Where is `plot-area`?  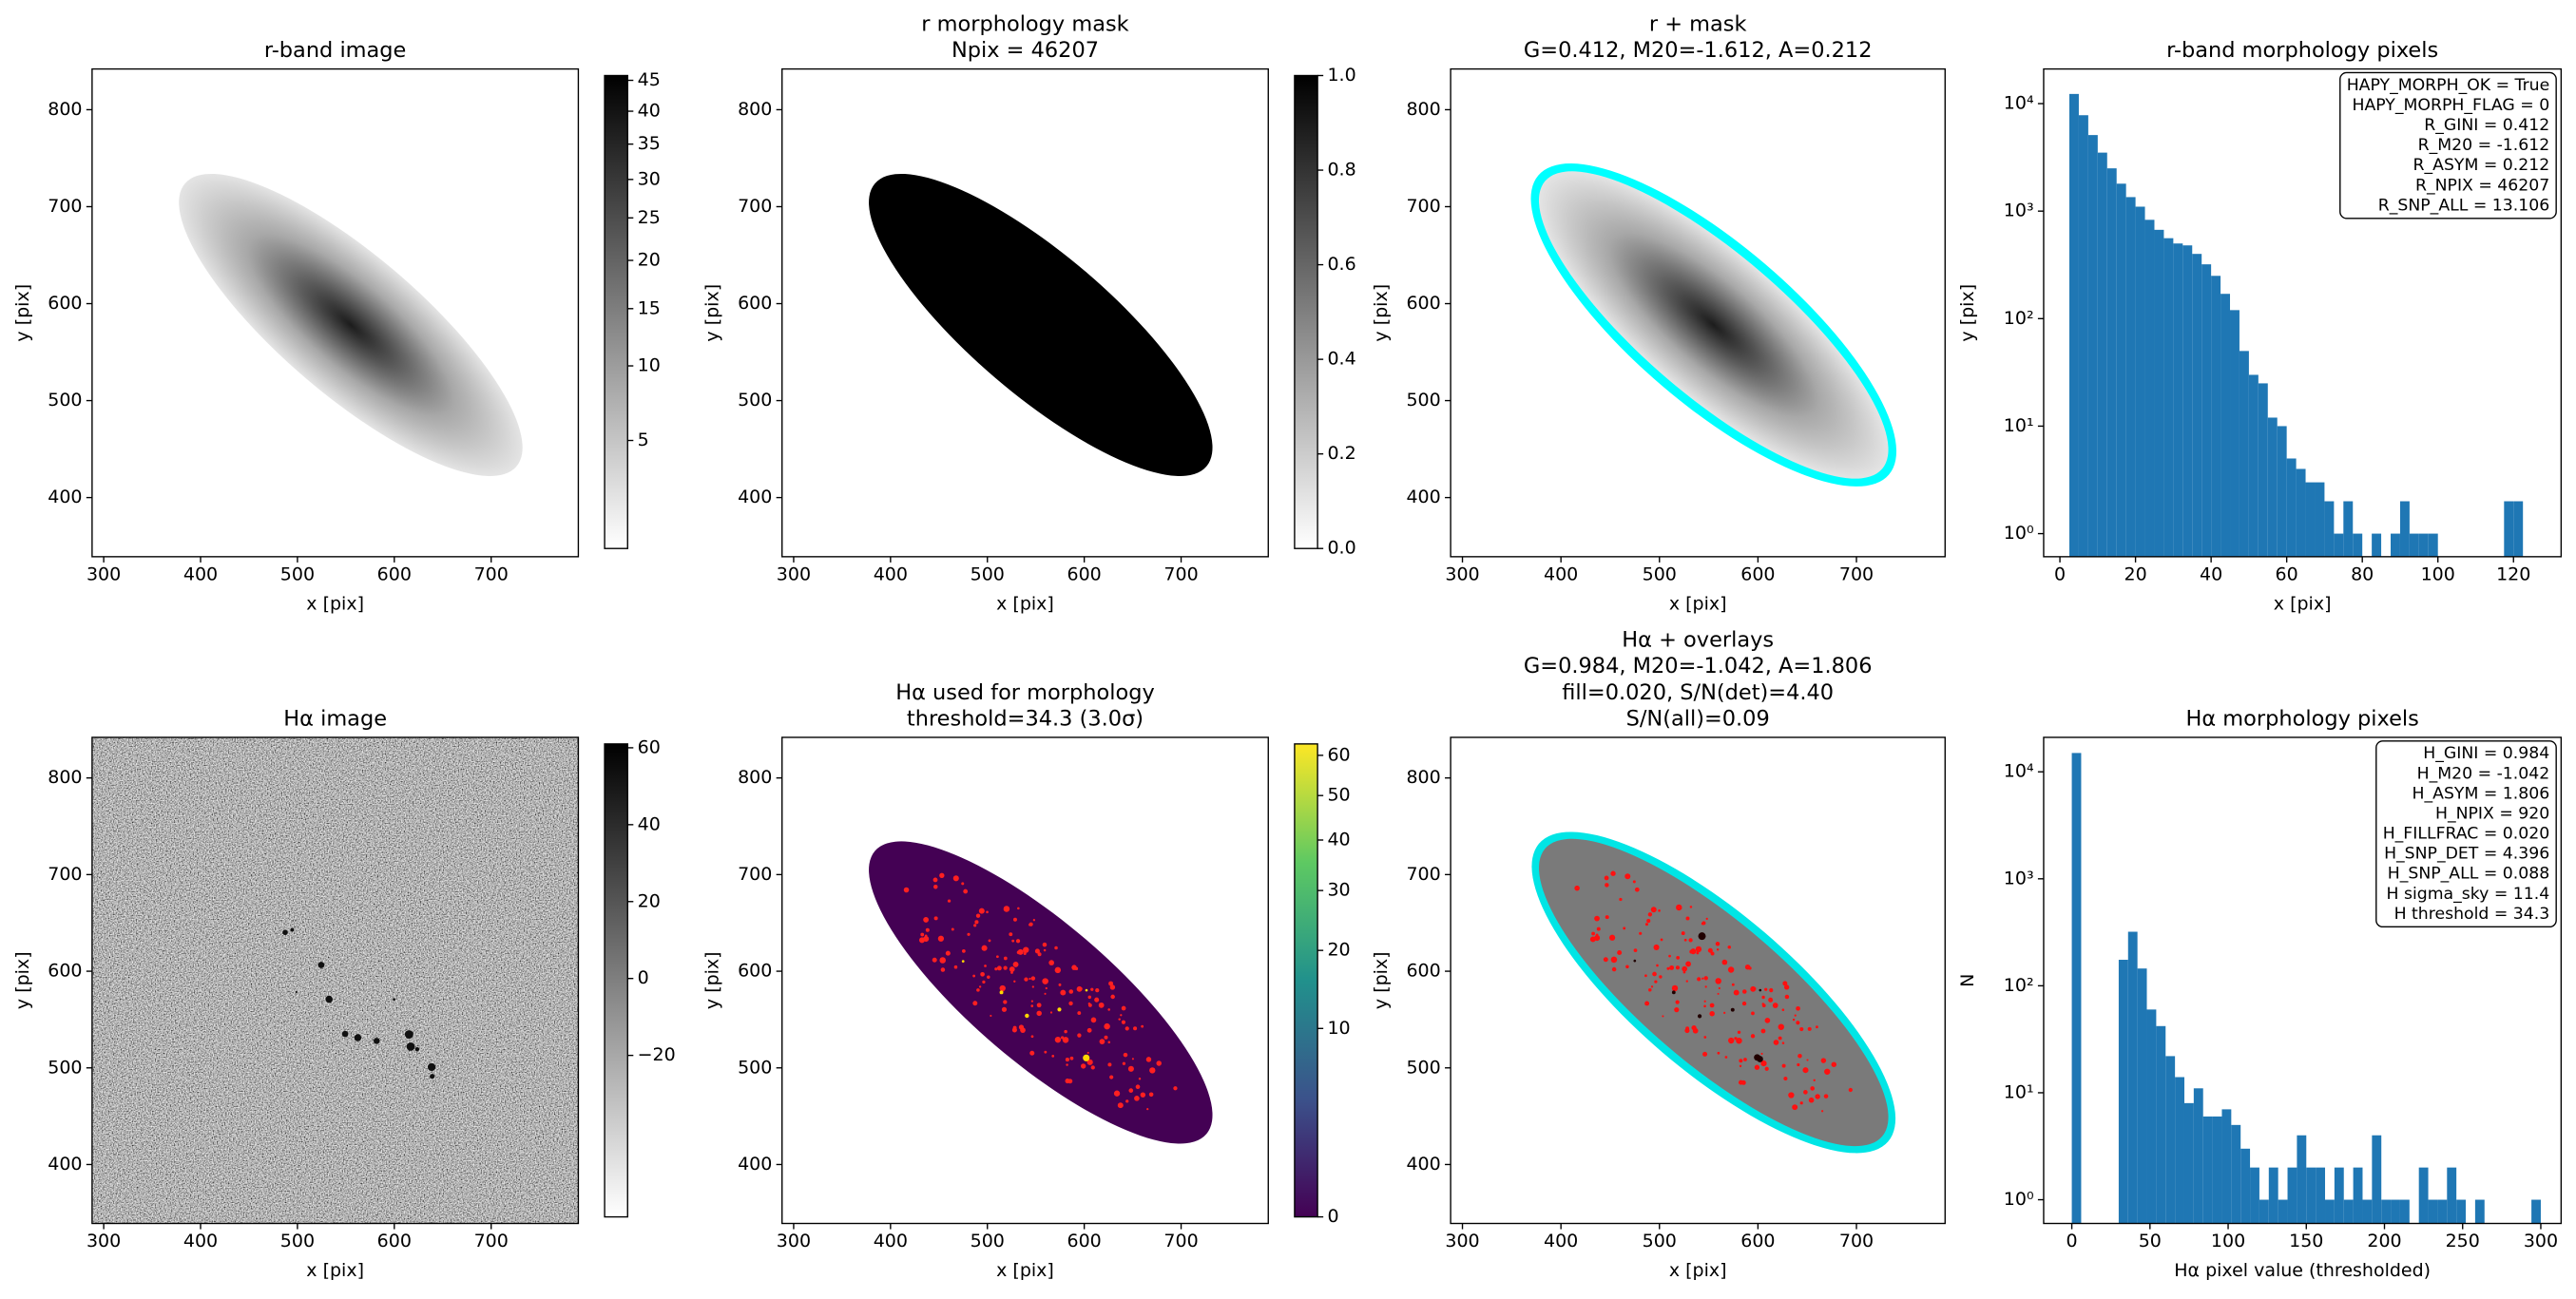
plot-area is located at coordinates (335, 980).